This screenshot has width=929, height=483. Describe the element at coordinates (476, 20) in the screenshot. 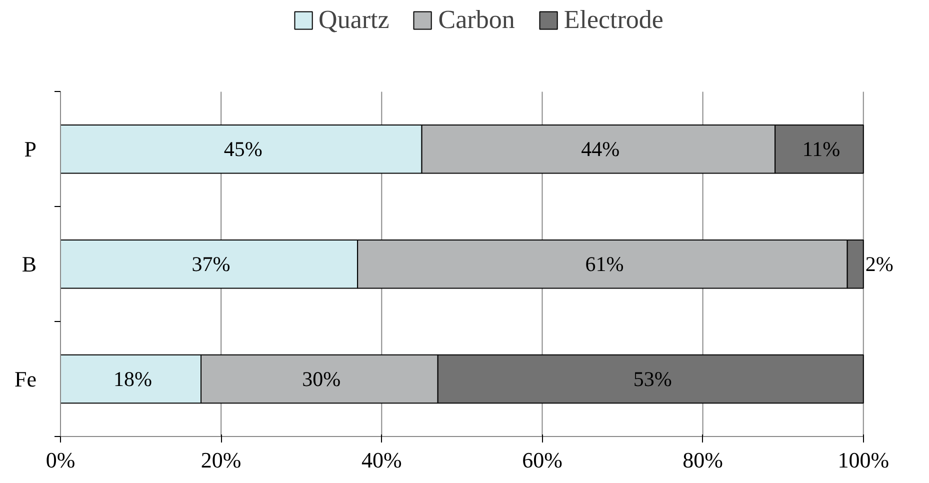

I see `legend-label: Carbon` at that location.